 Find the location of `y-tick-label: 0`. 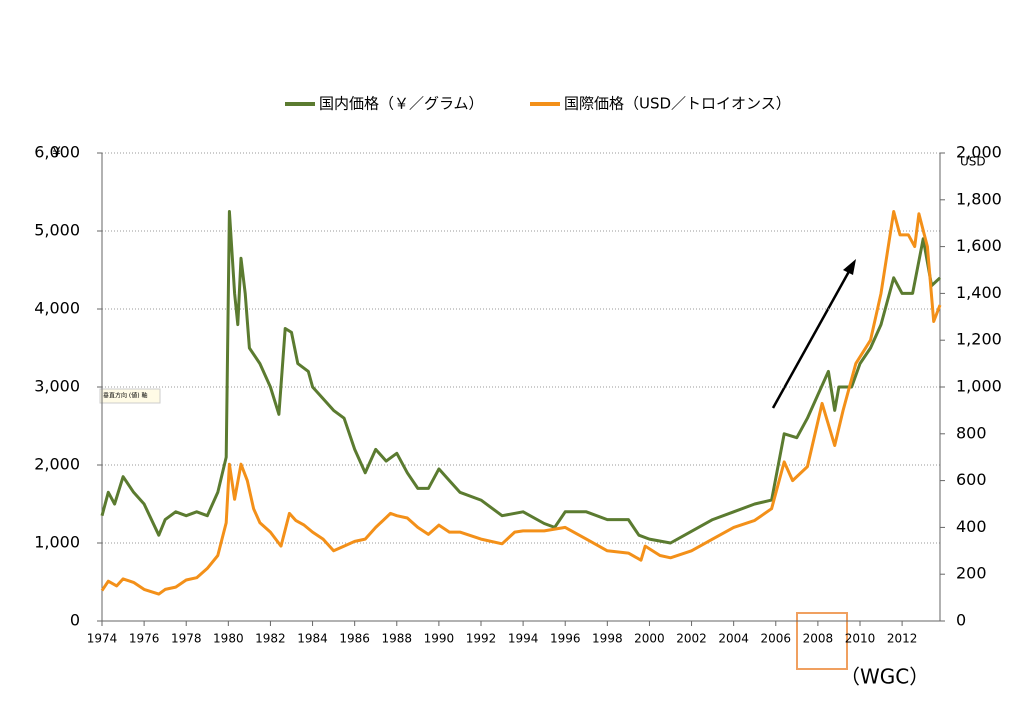

y-tick-label: 0 is located at coordinates (75, 620).